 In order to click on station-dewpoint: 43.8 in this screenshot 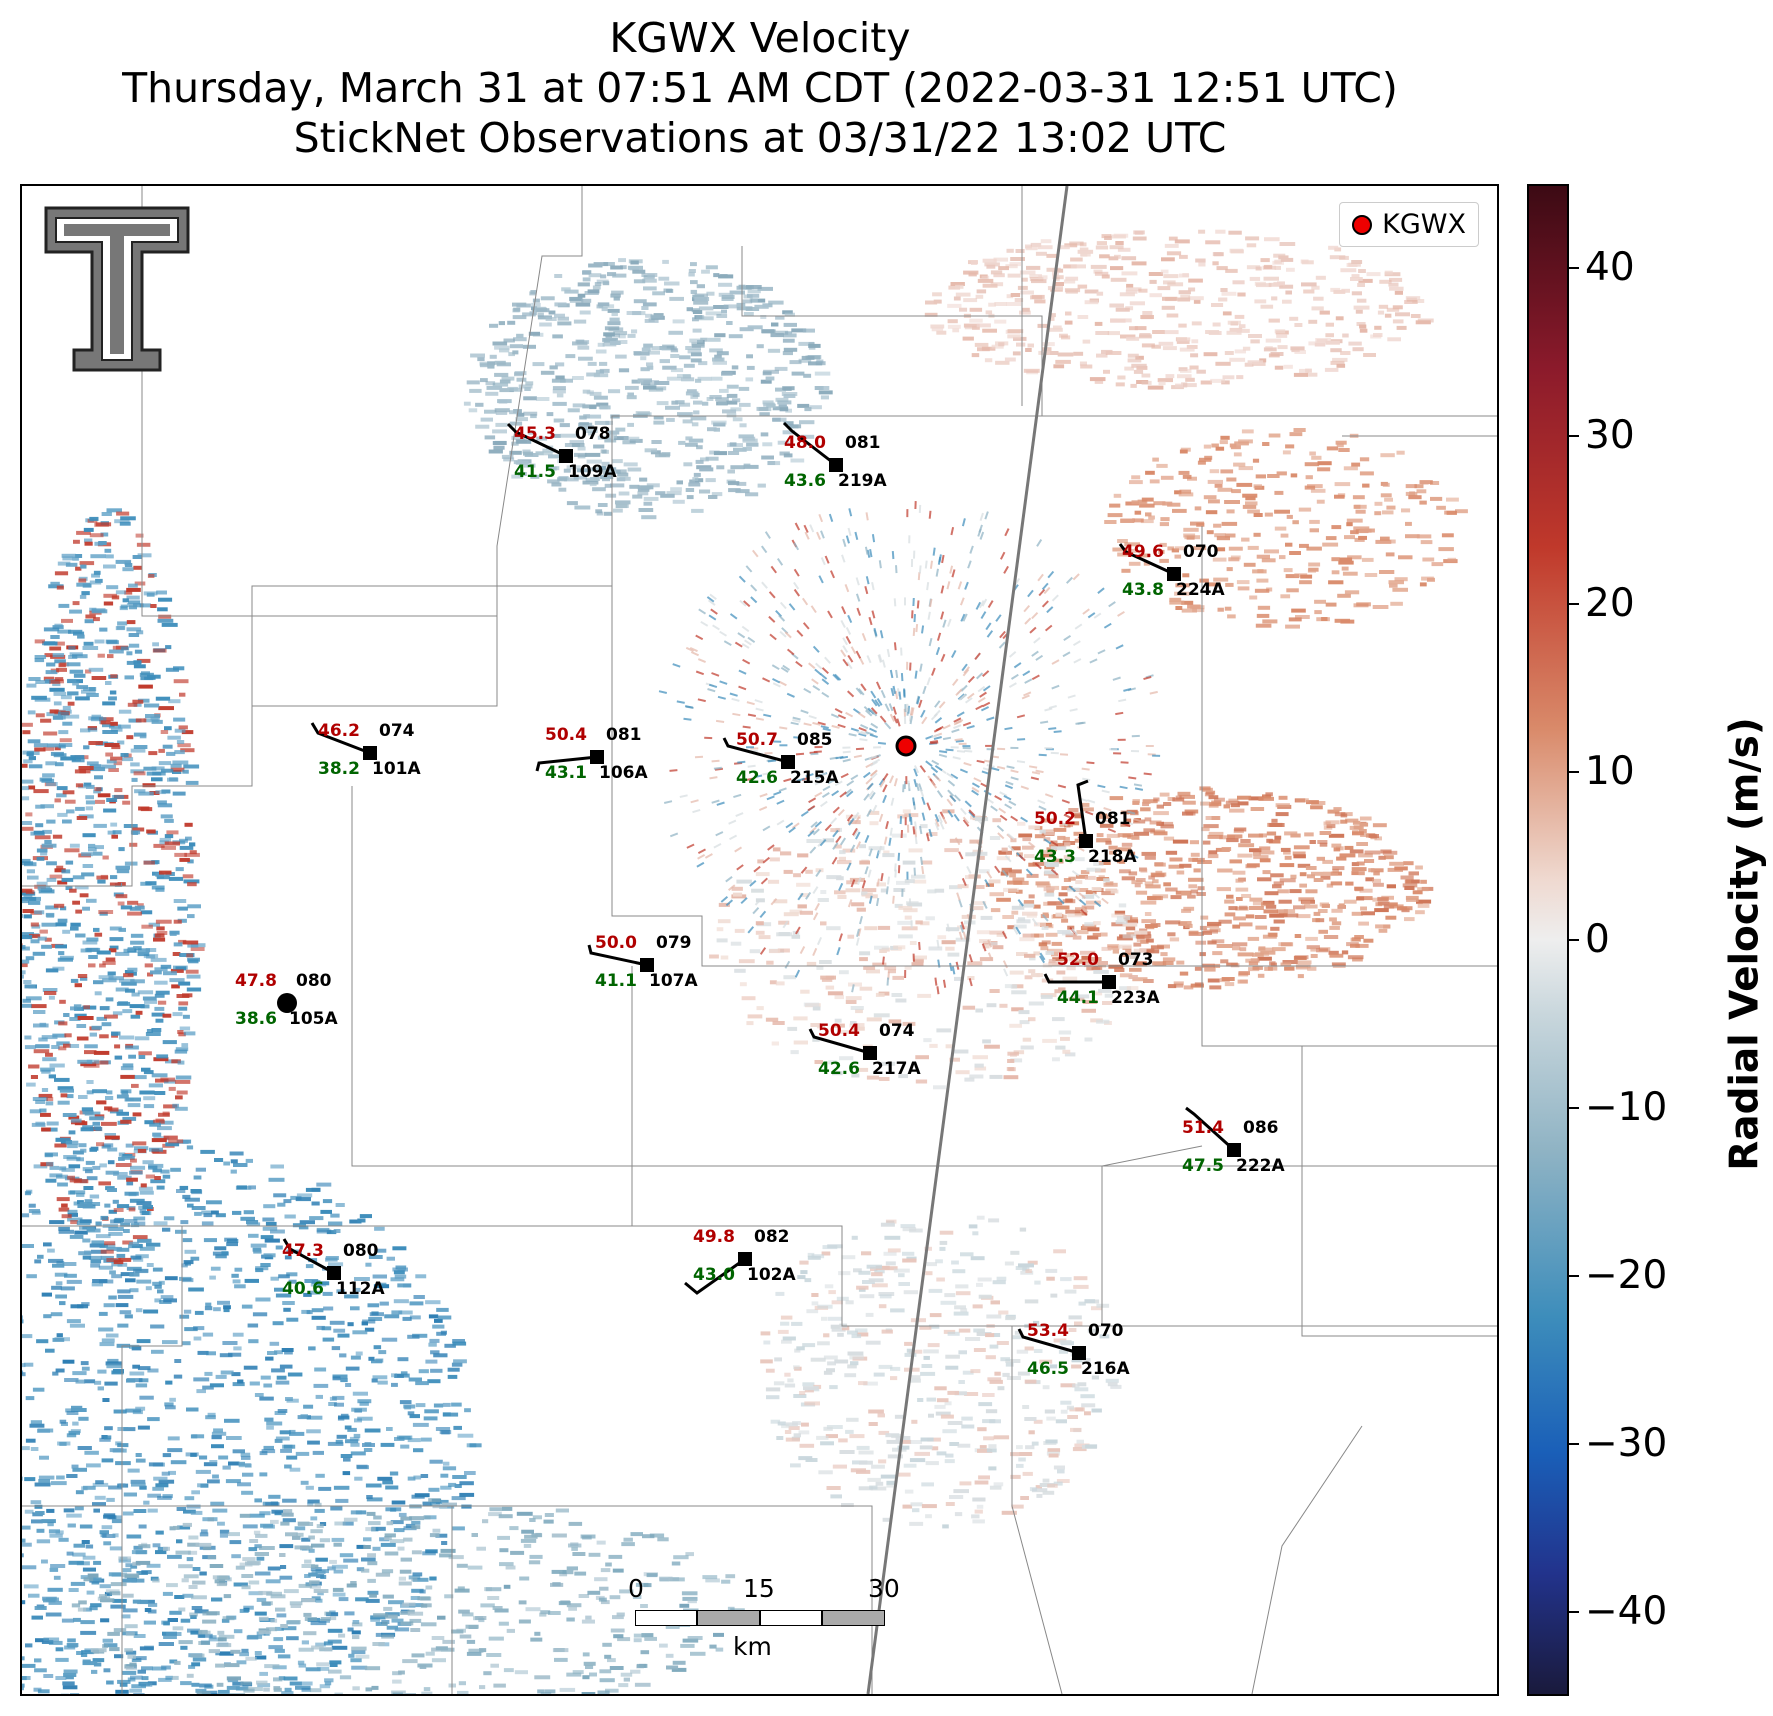, I will do `click(1143, 590)`.